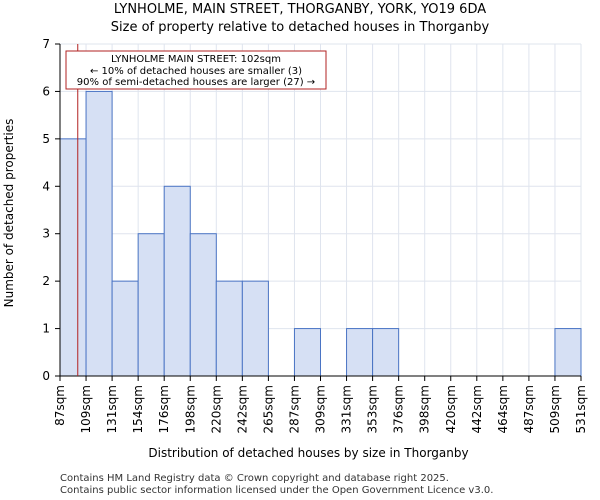 This screenshot has width=600, height=500. What do you see at coordinates (46, 186) in the screenshot?
I see `y-tick-label: 4` at bounding box center [46, 186].